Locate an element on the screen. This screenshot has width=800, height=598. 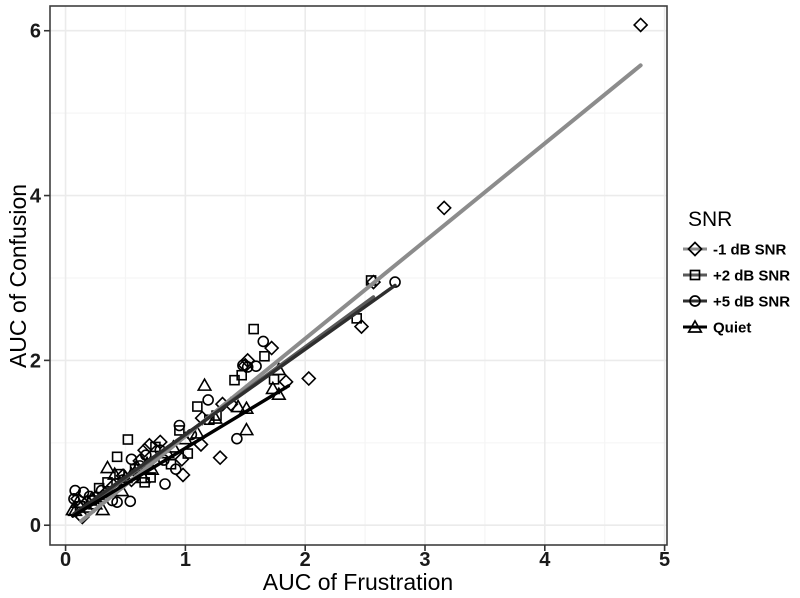
y-tick-label: 4 is located at coordinates (36, 197).